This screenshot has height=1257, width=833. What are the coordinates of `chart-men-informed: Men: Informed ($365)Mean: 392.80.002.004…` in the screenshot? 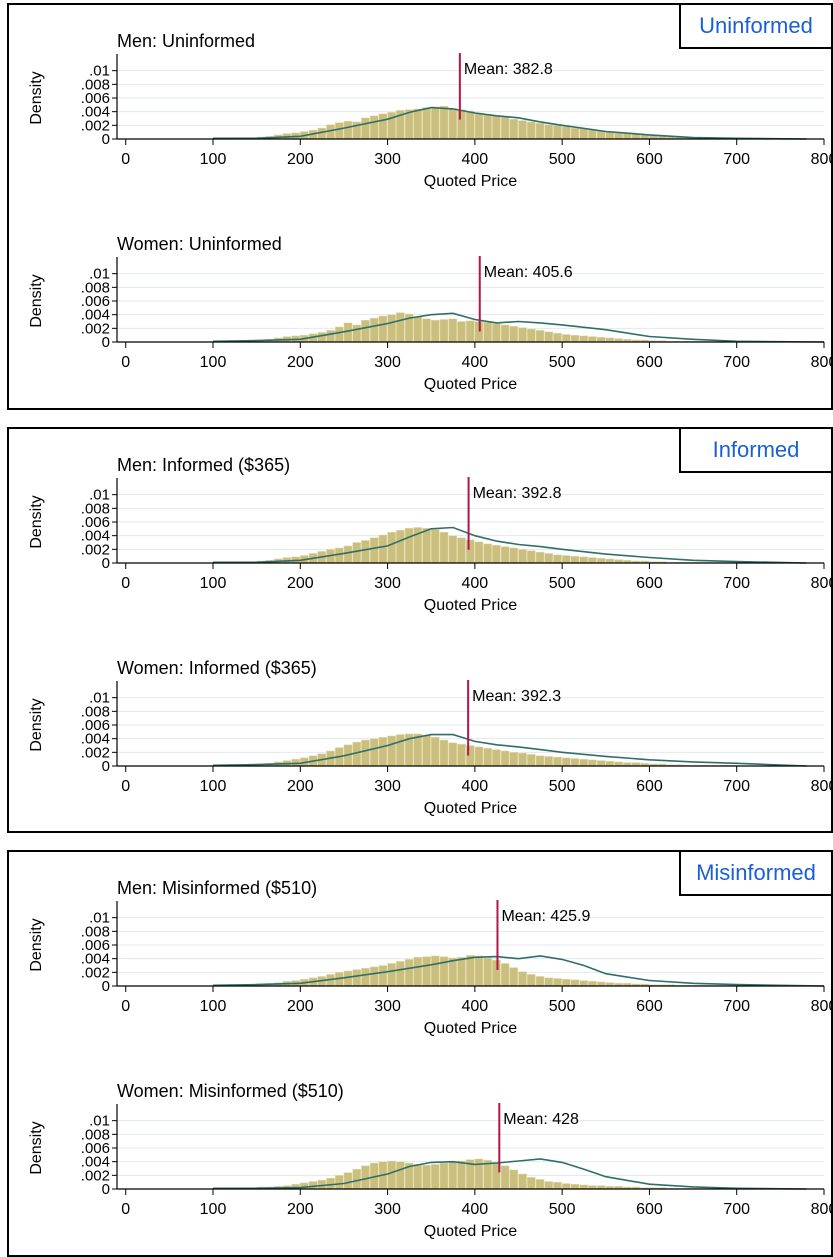 It's located at (429, 534).